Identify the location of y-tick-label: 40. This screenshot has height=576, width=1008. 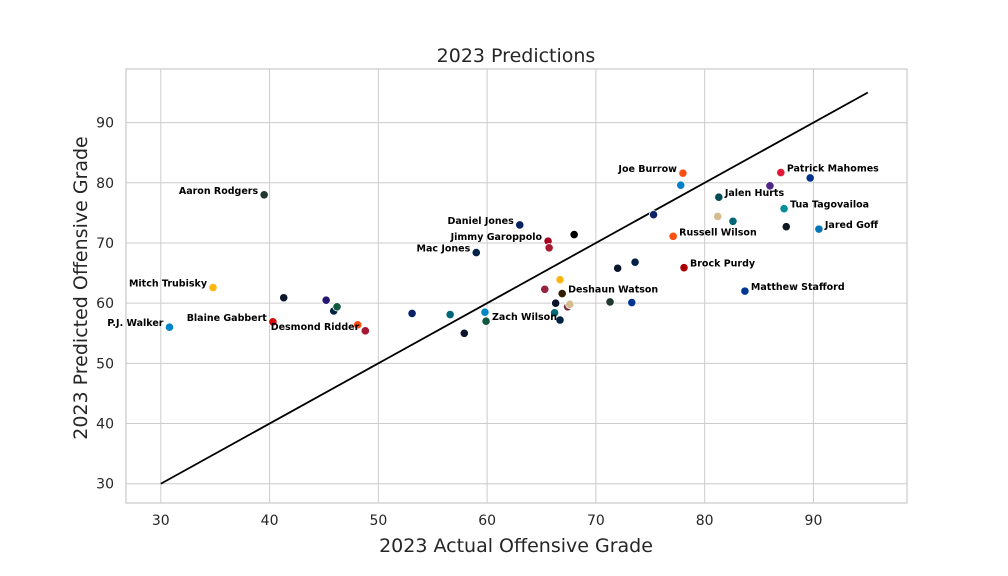
(105, 425).